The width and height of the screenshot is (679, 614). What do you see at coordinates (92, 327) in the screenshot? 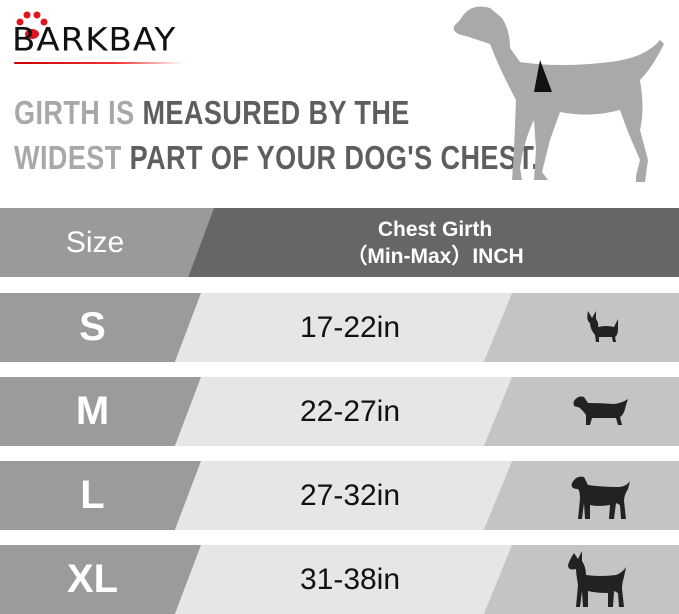
I see `size-label: S` at bounding box center [92, 327].